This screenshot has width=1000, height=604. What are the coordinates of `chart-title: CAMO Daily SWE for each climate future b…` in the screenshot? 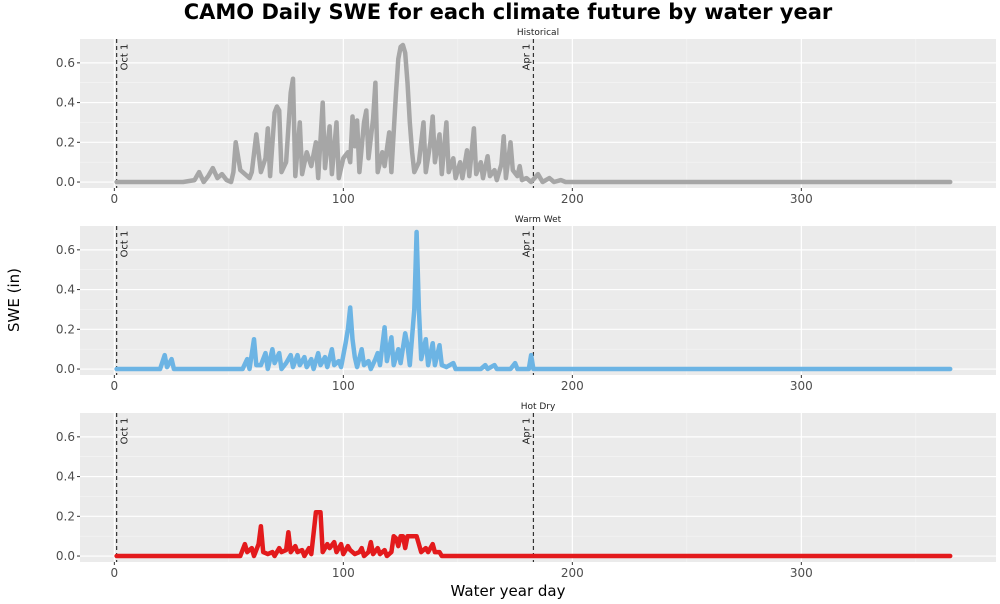 It's located at (508, 12).